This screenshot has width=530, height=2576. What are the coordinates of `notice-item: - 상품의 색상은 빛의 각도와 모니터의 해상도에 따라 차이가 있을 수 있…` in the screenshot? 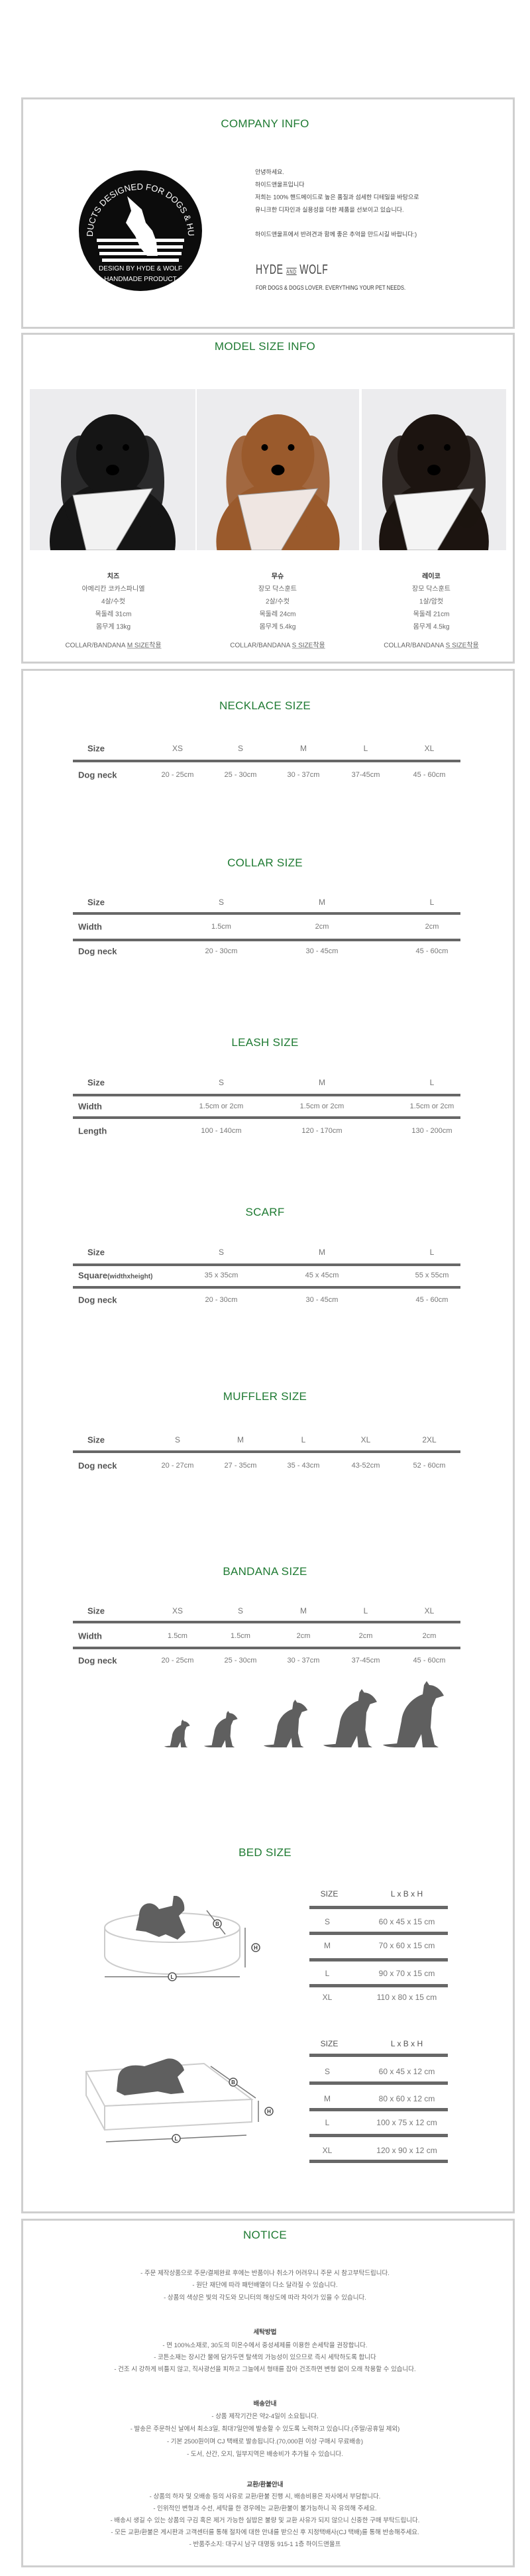 It's located at (265, 2298).